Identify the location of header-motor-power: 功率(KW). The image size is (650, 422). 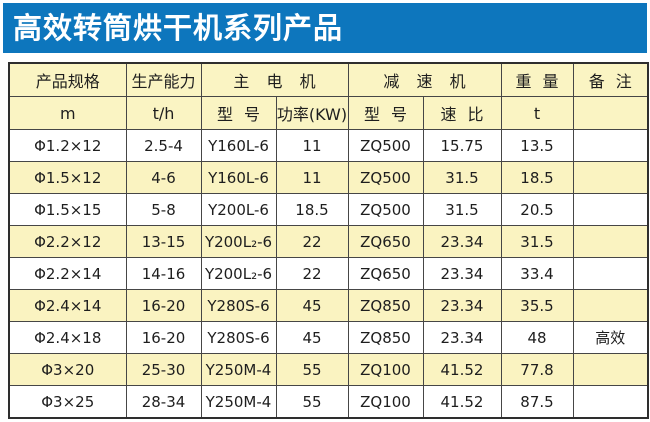
(312, 113).